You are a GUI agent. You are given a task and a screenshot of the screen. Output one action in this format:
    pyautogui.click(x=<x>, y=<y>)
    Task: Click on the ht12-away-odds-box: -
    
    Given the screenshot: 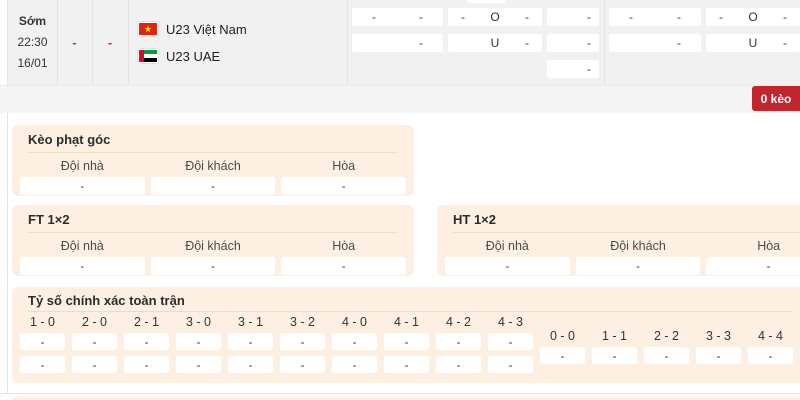 What is the action you would take?
    pyautogui.click(x=638, y=266)
    